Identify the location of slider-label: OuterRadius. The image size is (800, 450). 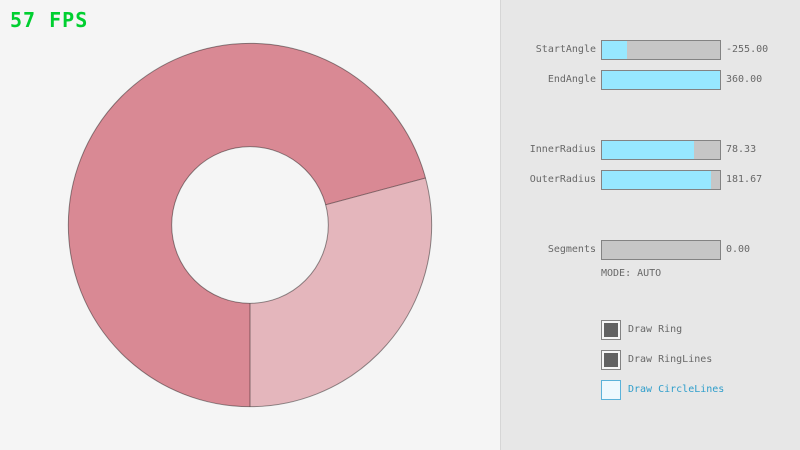
(562, 179).